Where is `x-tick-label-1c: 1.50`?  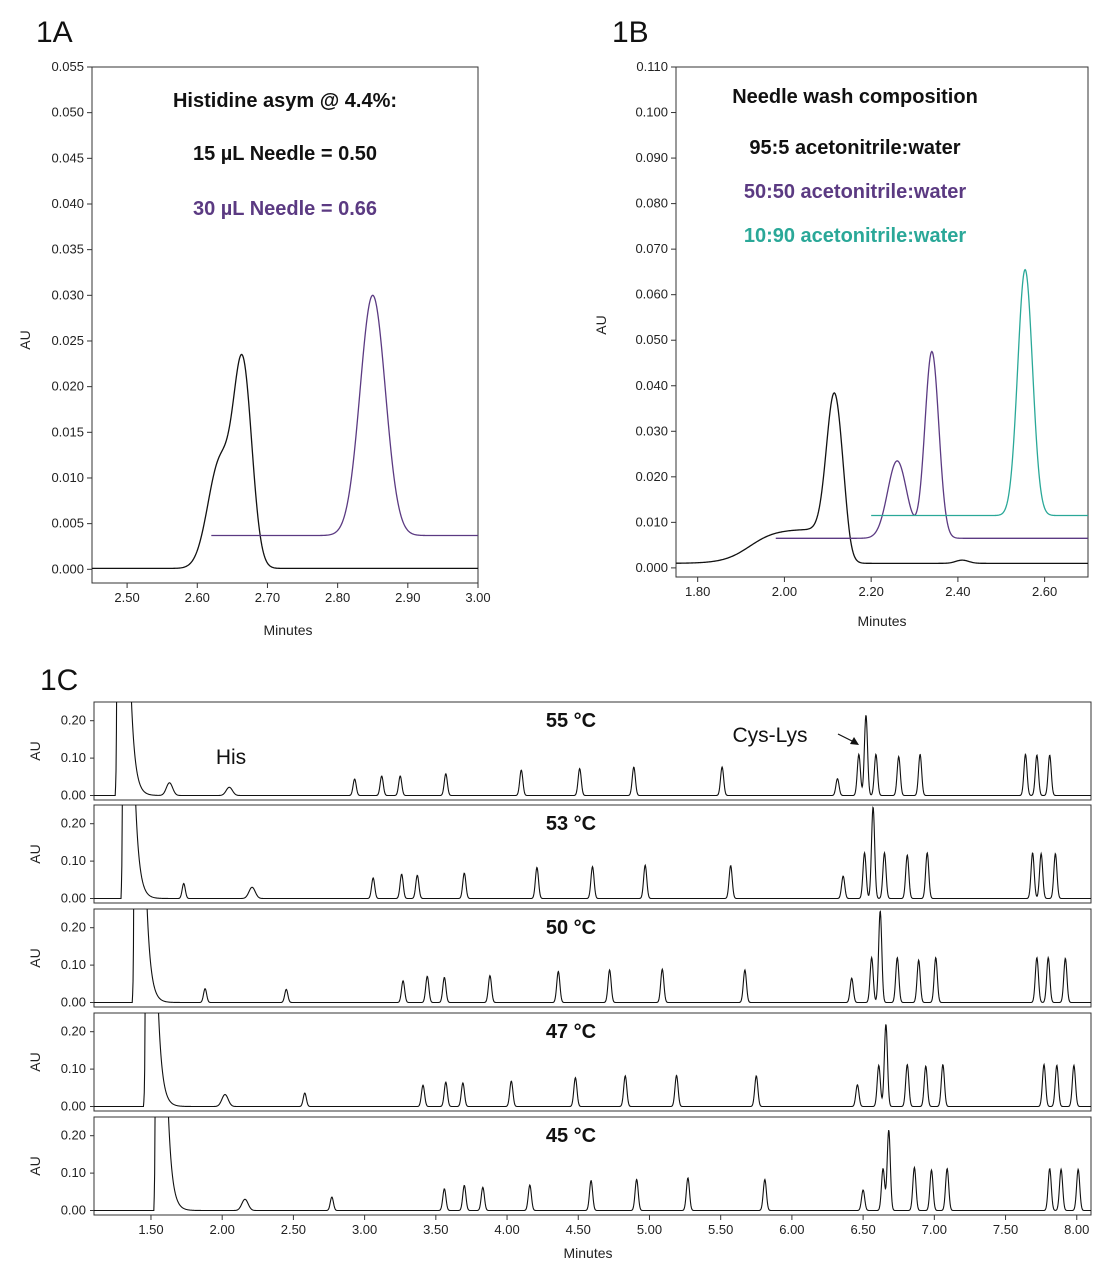
x-tick-label-1c: 1.50 is located at coordinates (150, 1229).